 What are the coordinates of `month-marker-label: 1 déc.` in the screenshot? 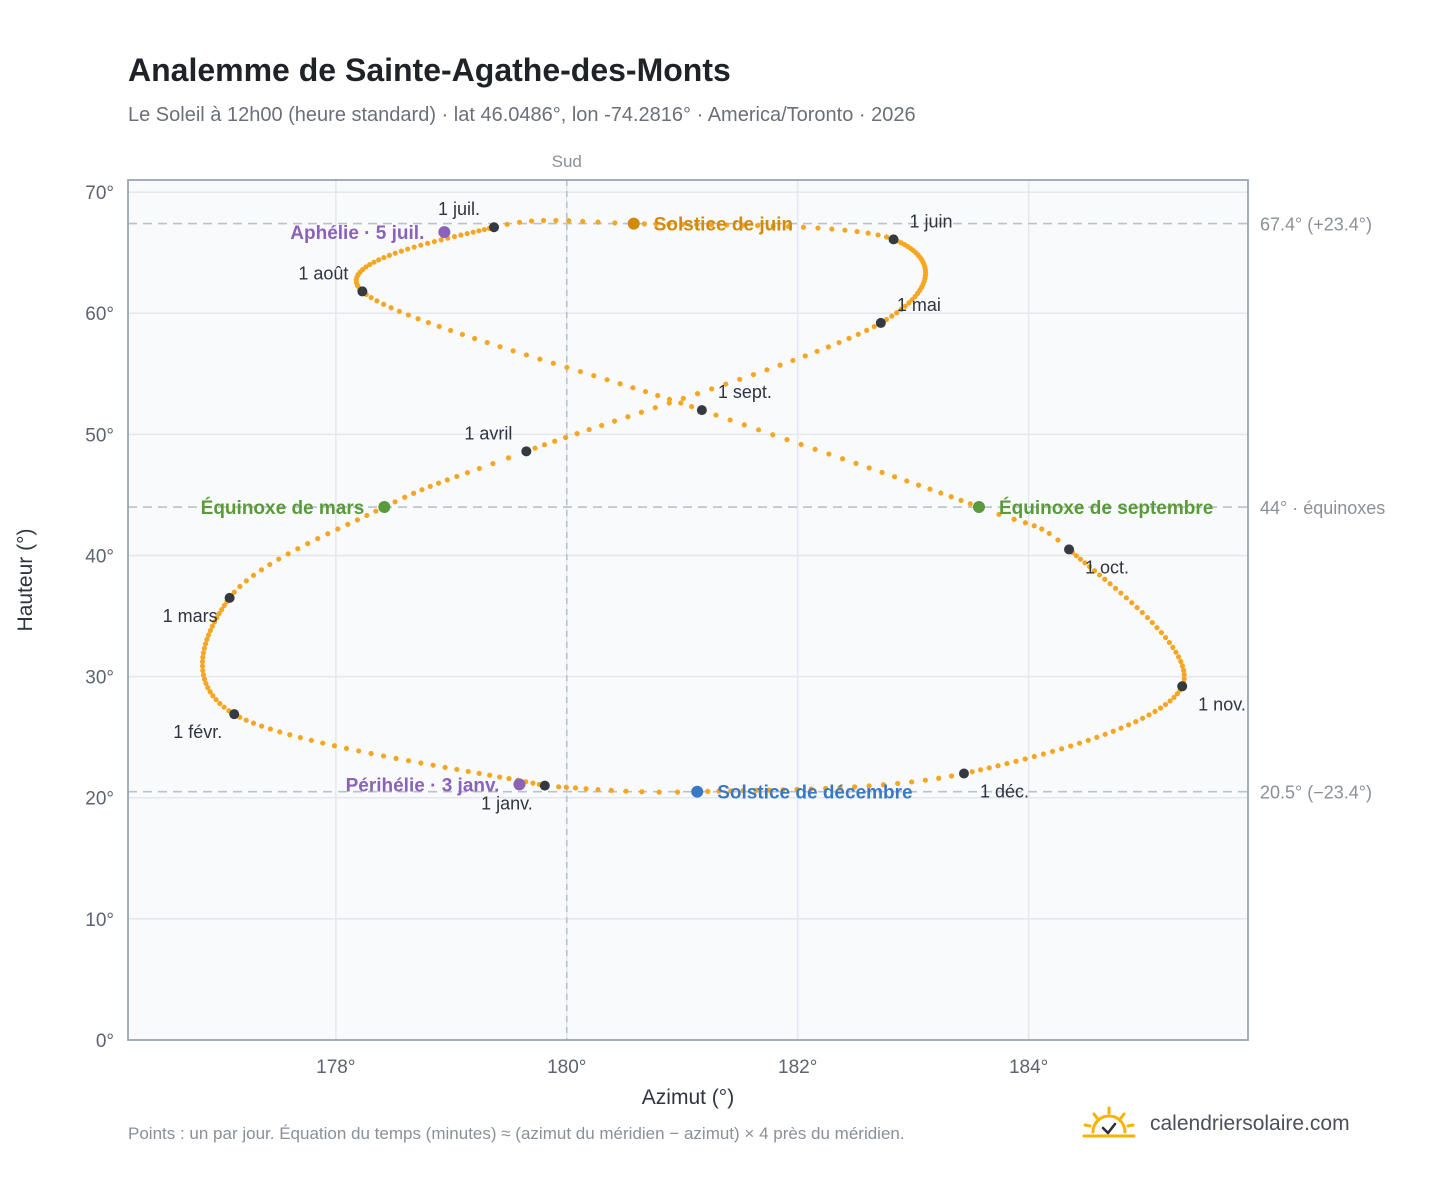 It's located at (1004, 792).